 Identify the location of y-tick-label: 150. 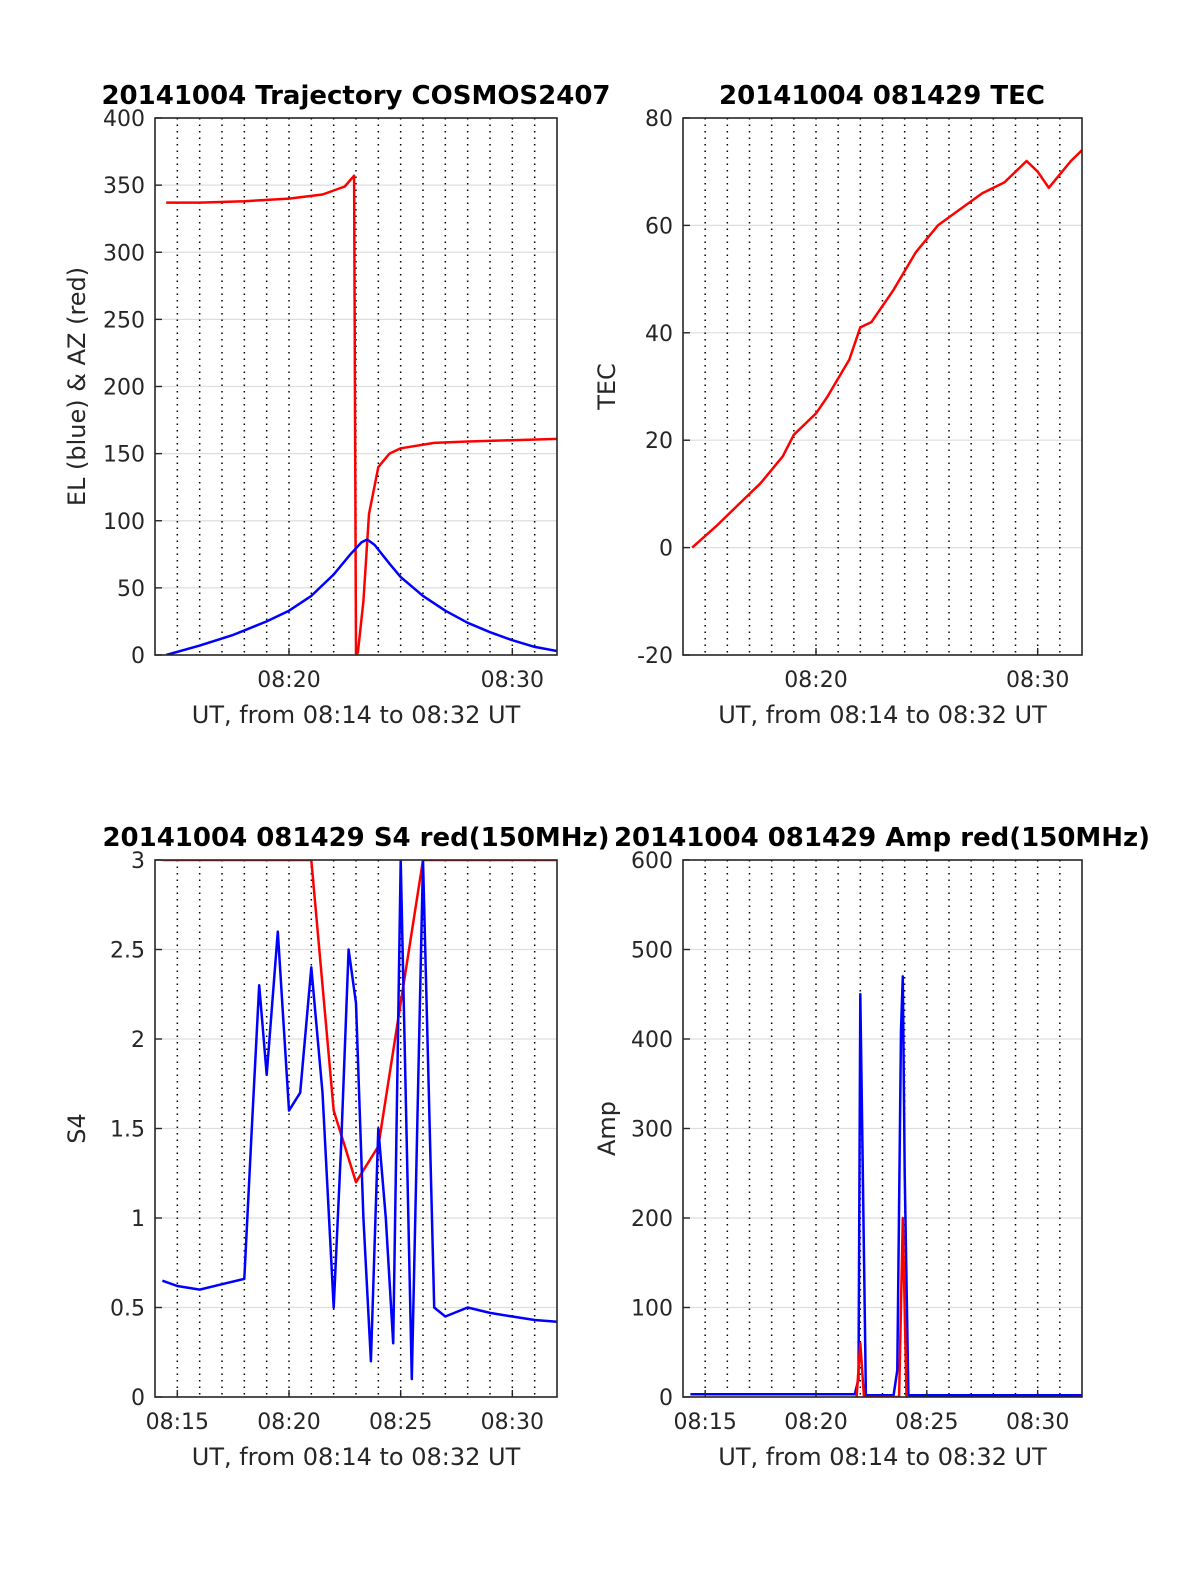
(124, 455).